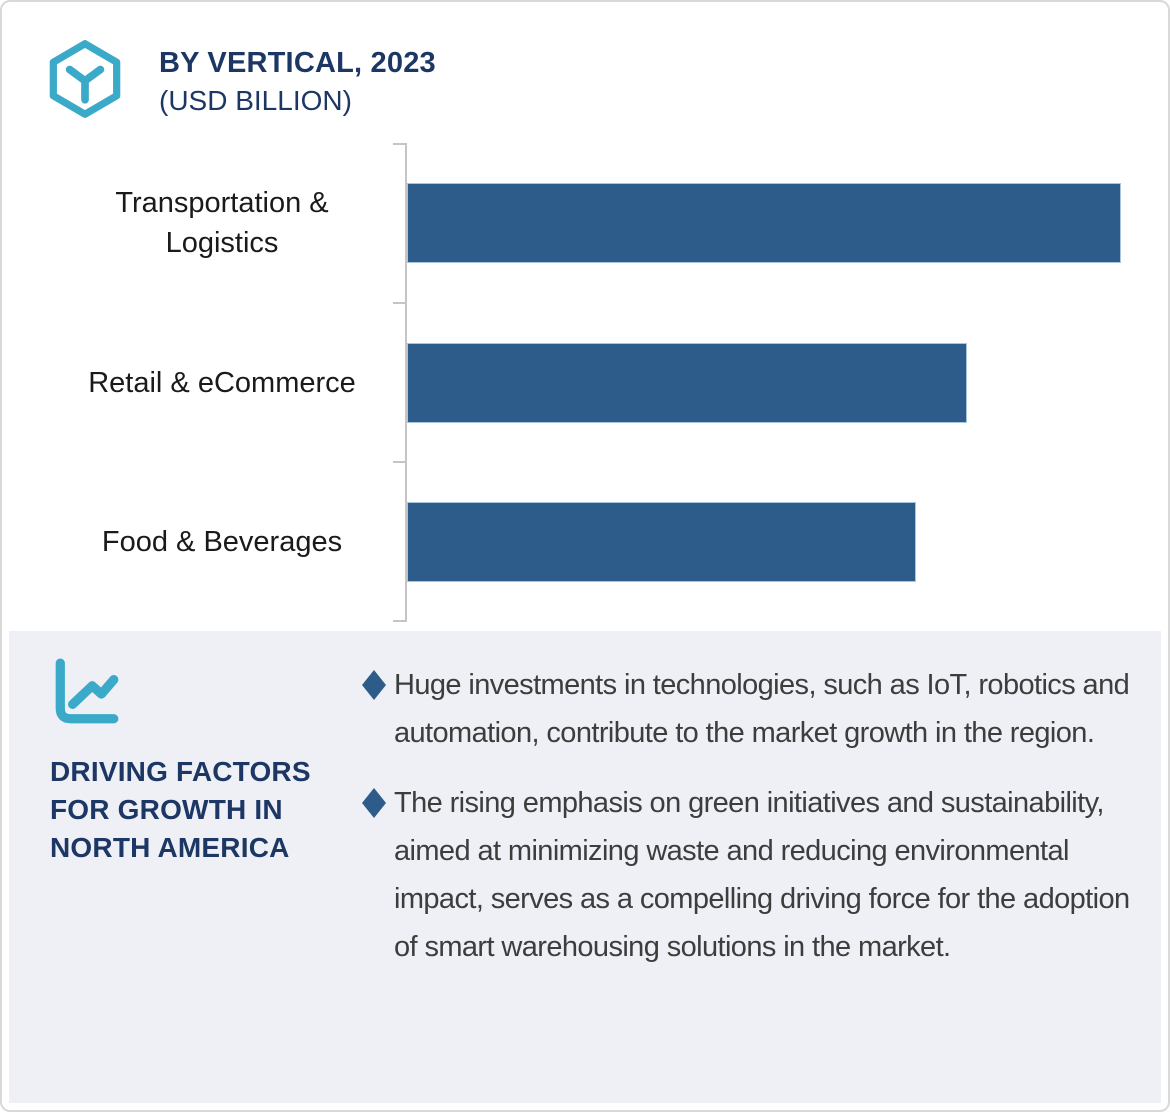  I want to click on category-label: Transportation & Logistics, so click(222, 222).